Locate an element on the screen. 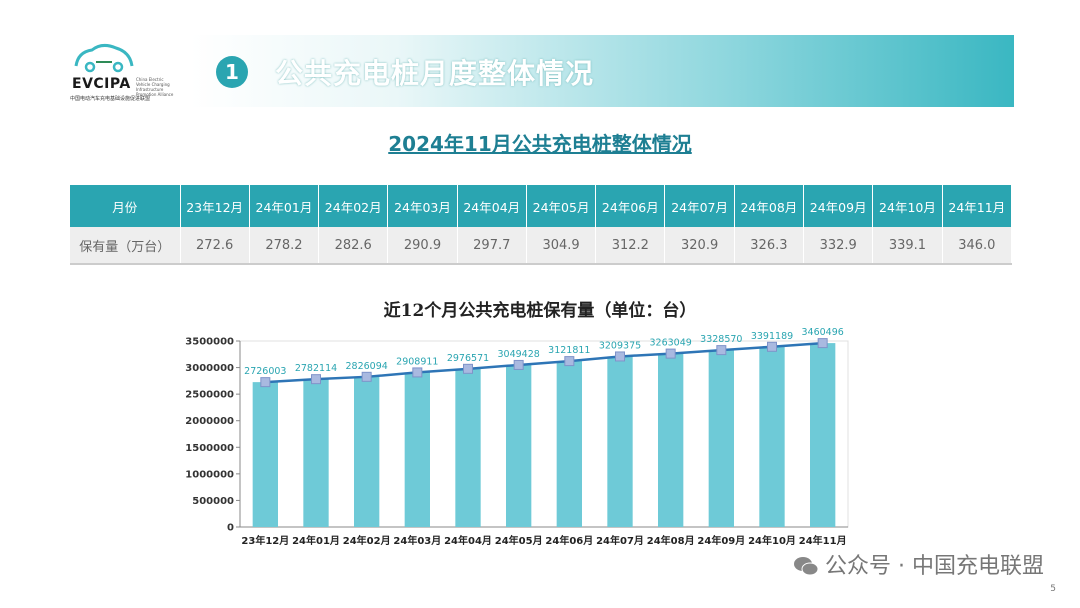 This screenshot has height=608, width=1080. table-cell-value: 339.1 is located at coordinates (907, 246).